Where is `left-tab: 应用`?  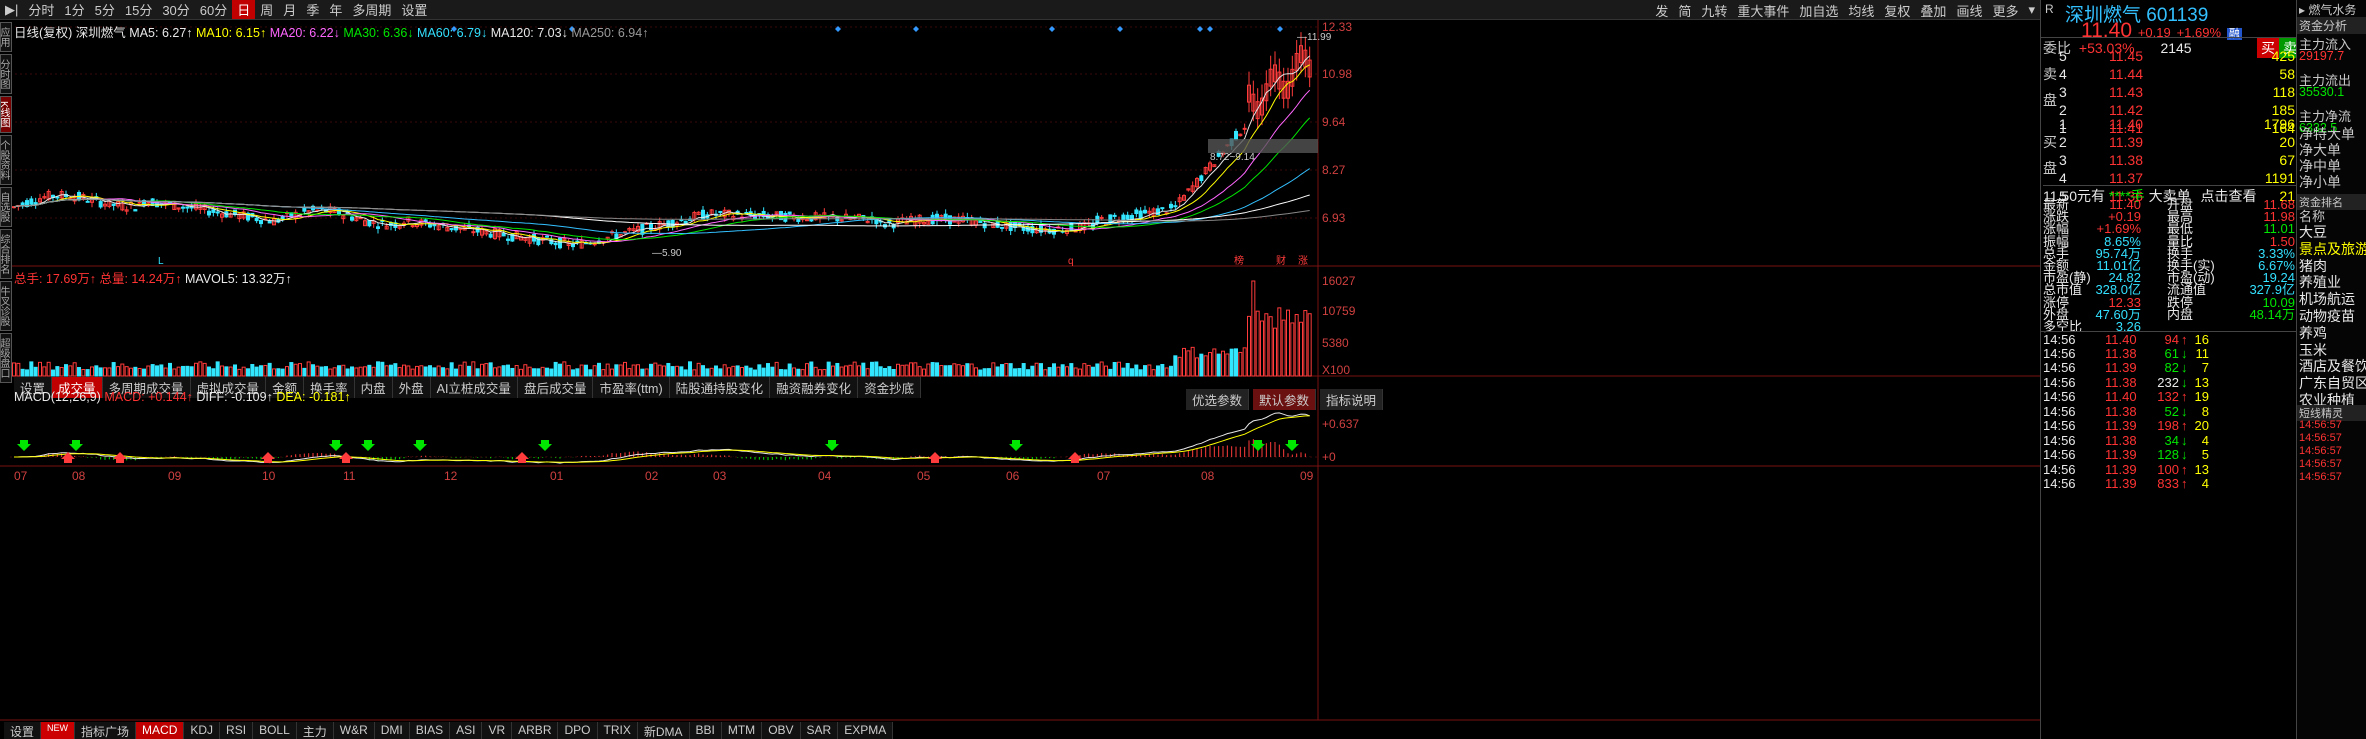
left-tab: 应用 is located at coordinates (6, 37).